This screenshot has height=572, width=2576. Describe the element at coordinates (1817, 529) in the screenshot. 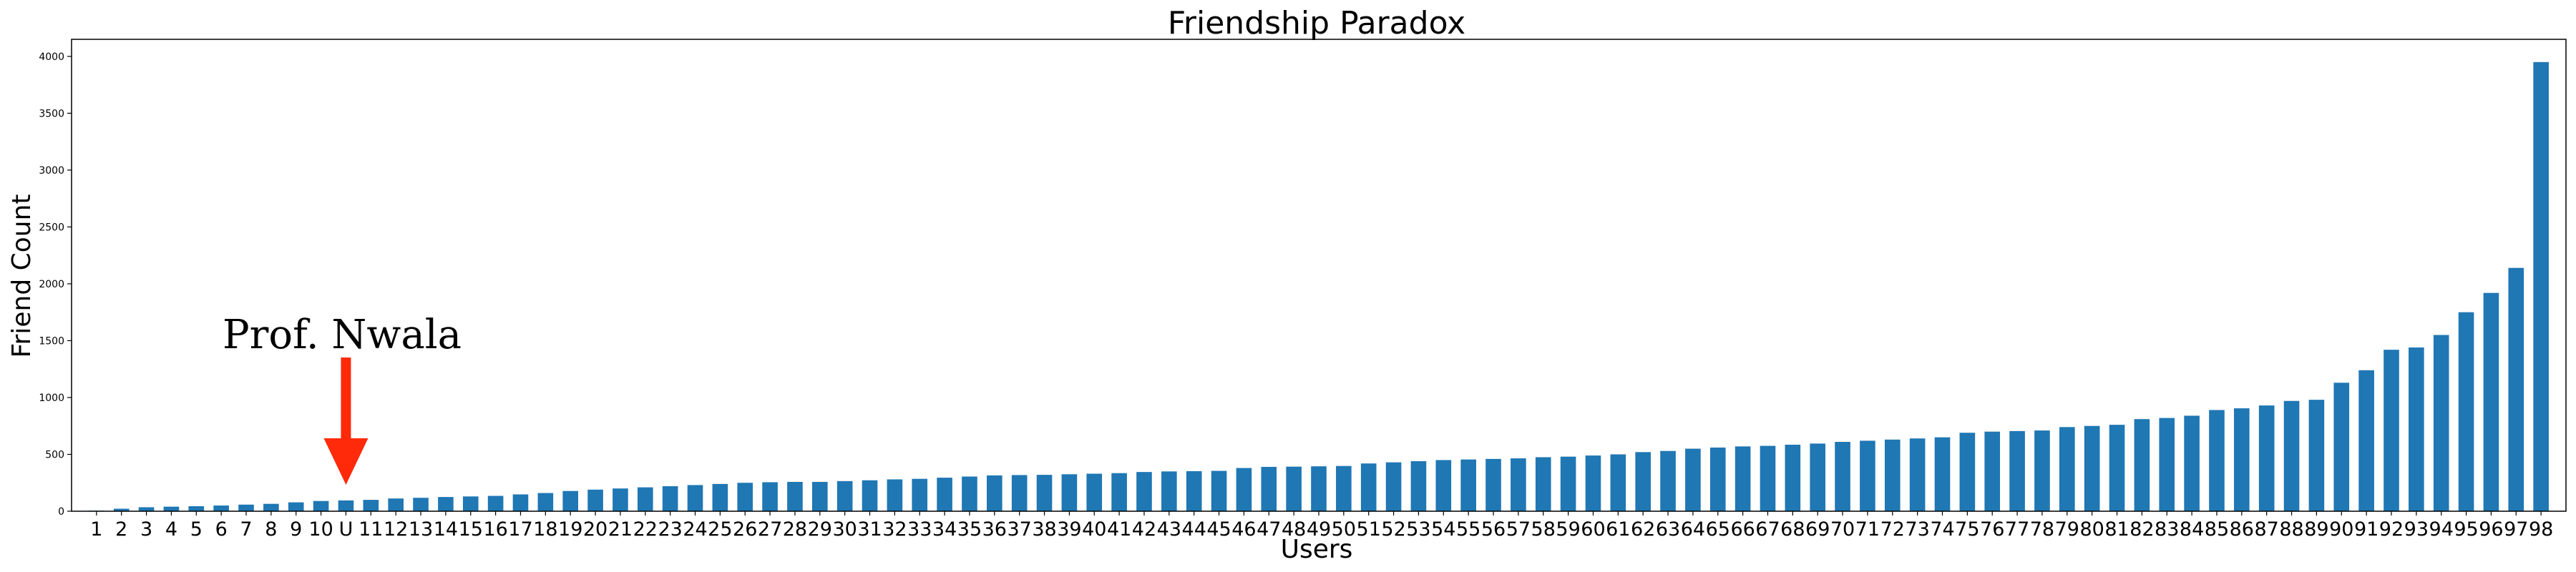

I see `x-tick-label-69: 69` at that location.